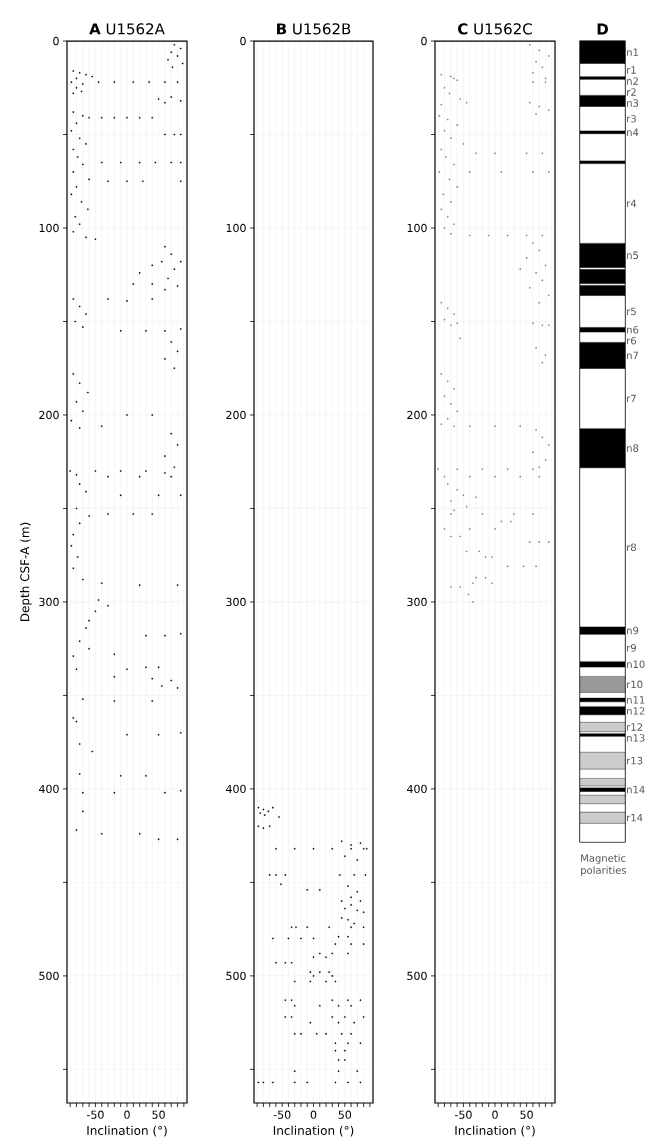 This screenshot has height=1145, width=653. What do you see at coordinates (633, 630) in the screenshot?
I see `series-label: n9` at bounding box center [633, 630].